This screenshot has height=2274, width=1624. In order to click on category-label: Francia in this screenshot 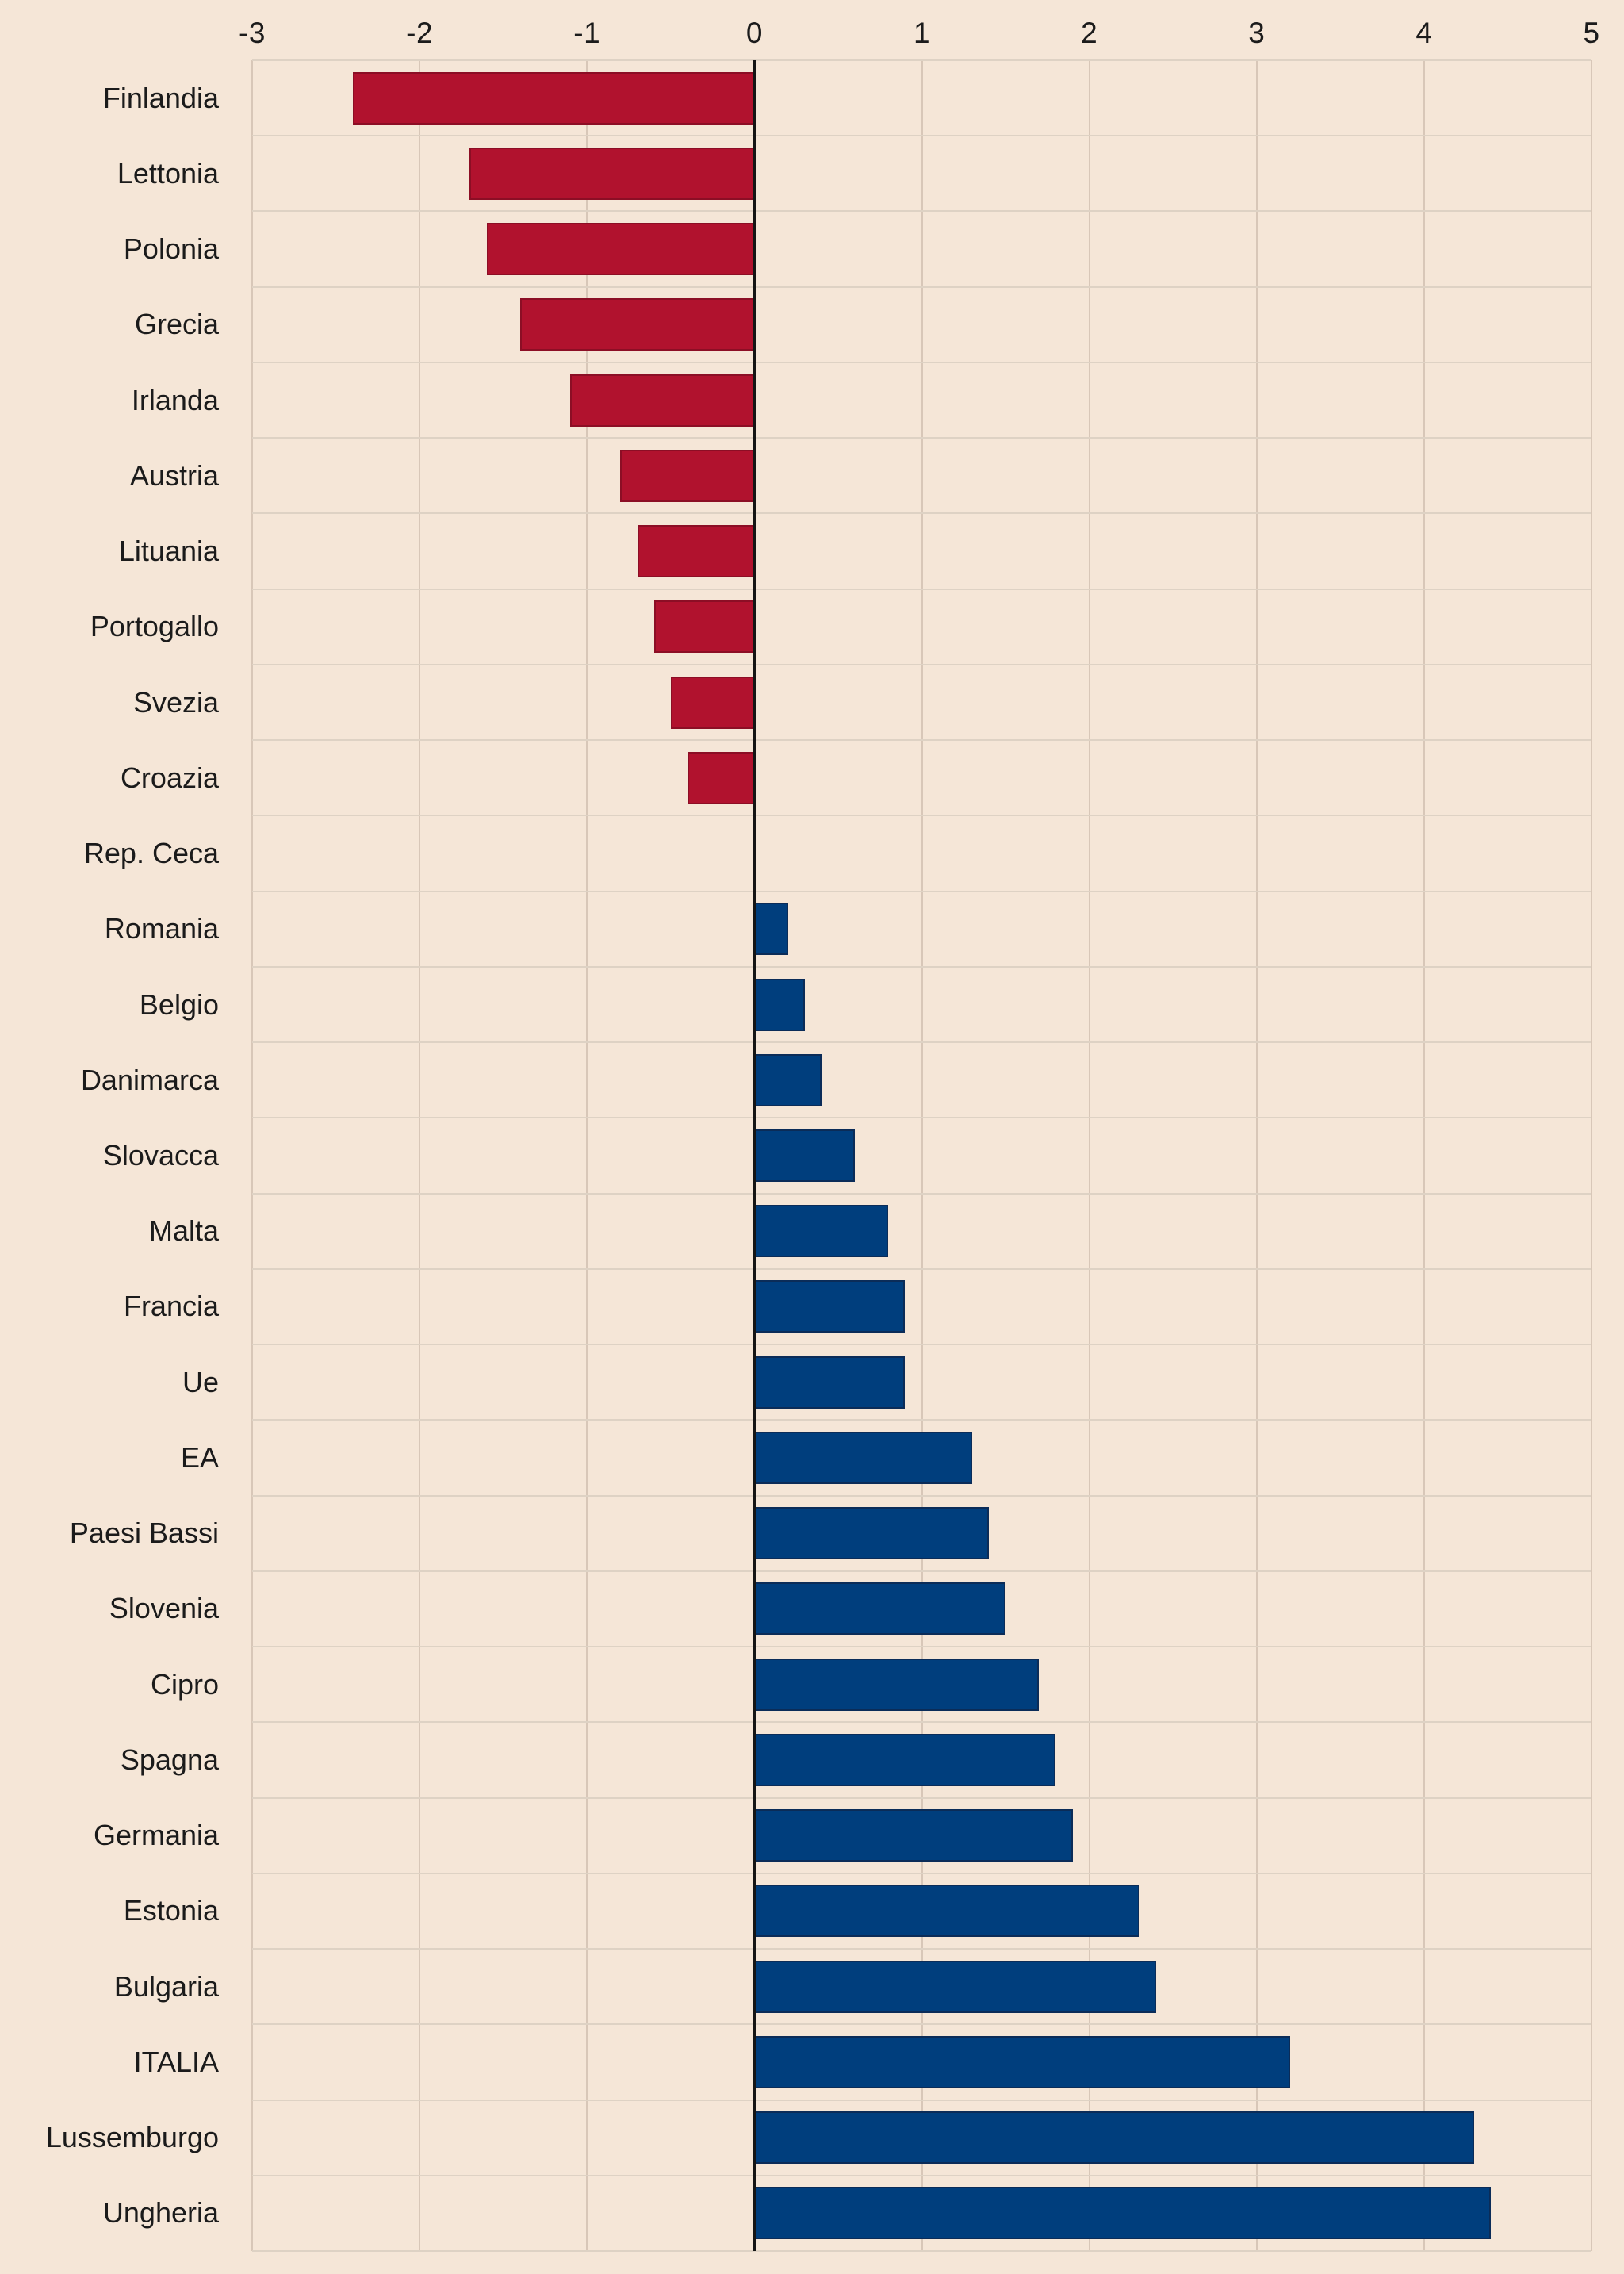, I will do `click(171, 1306)`.